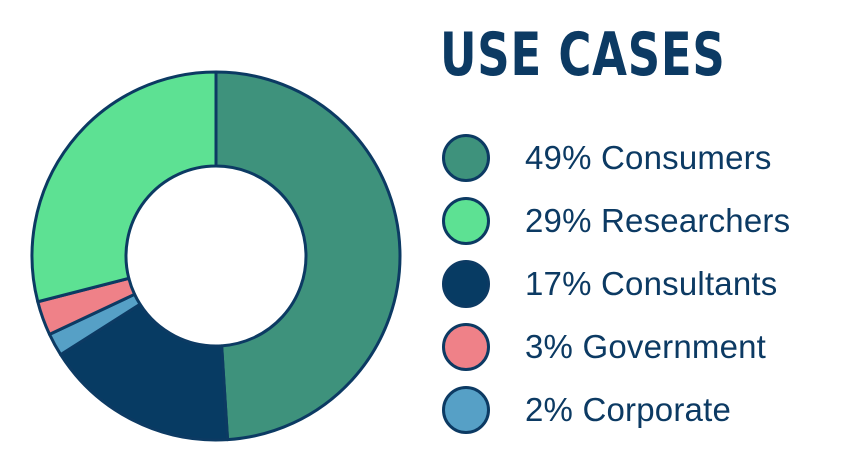 The height and width of the screenshot is (468, 850). What do you see at coordinates (466, 220) in the screenshot?
I see `legend-swatch-researchers` at bounding box center [466, 220].